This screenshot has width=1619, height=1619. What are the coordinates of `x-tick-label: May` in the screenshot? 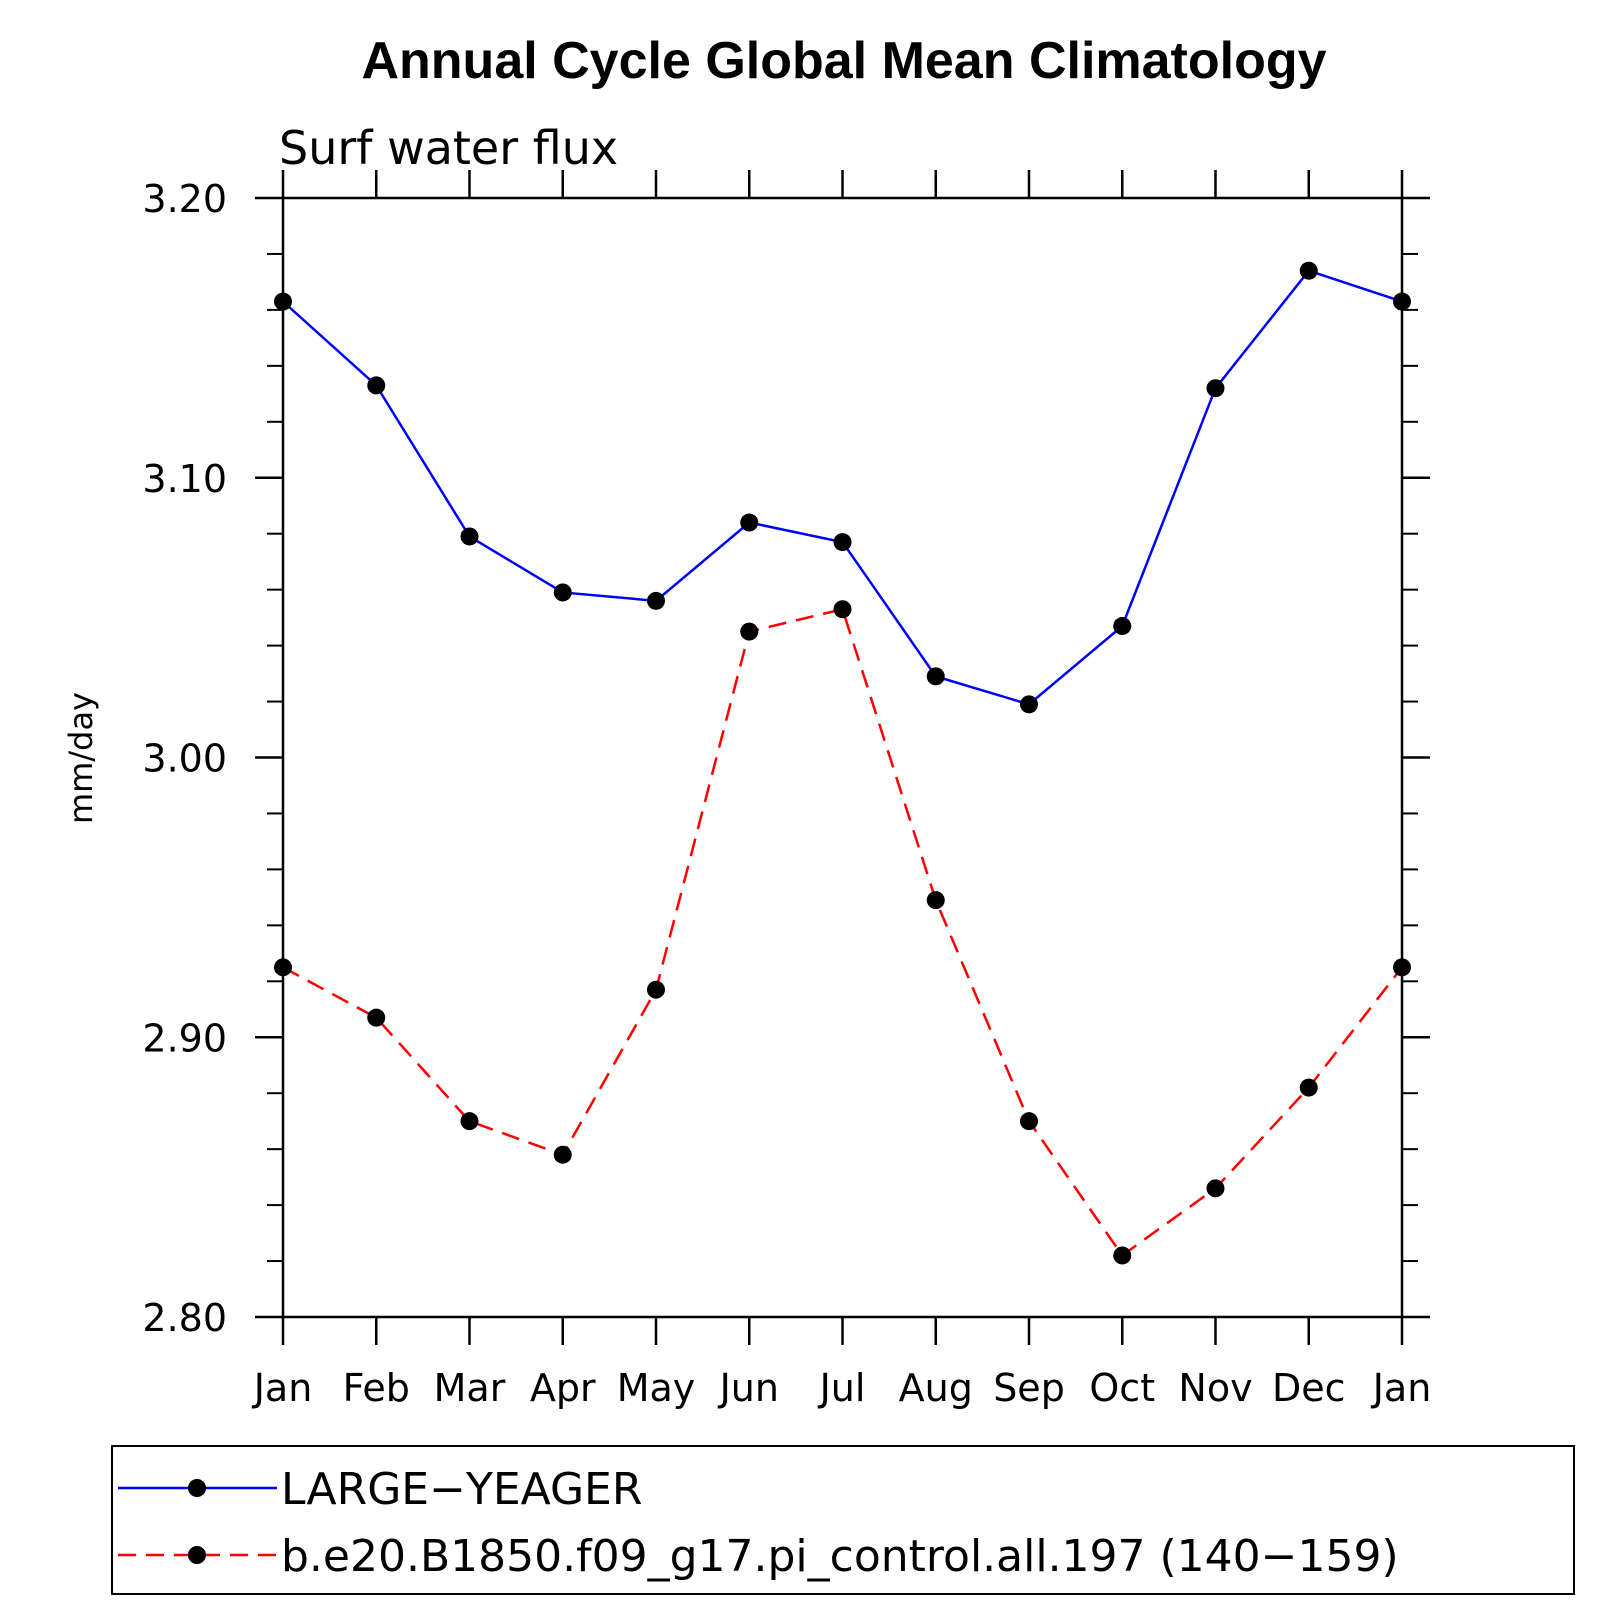 It's located at (656, 1388).